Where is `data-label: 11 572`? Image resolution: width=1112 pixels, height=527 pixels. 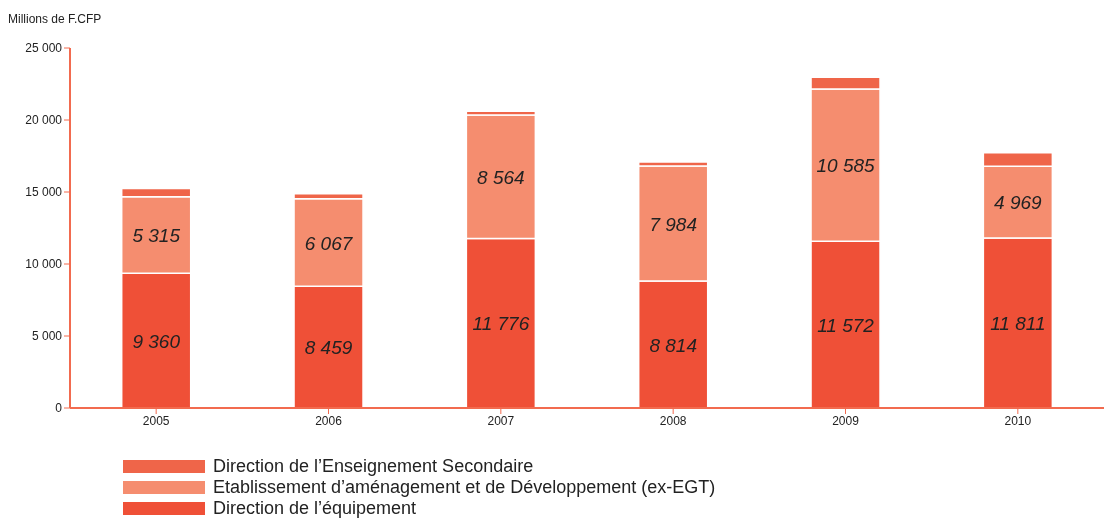 data-label: 11 572 is located at coordinates (846, 325).